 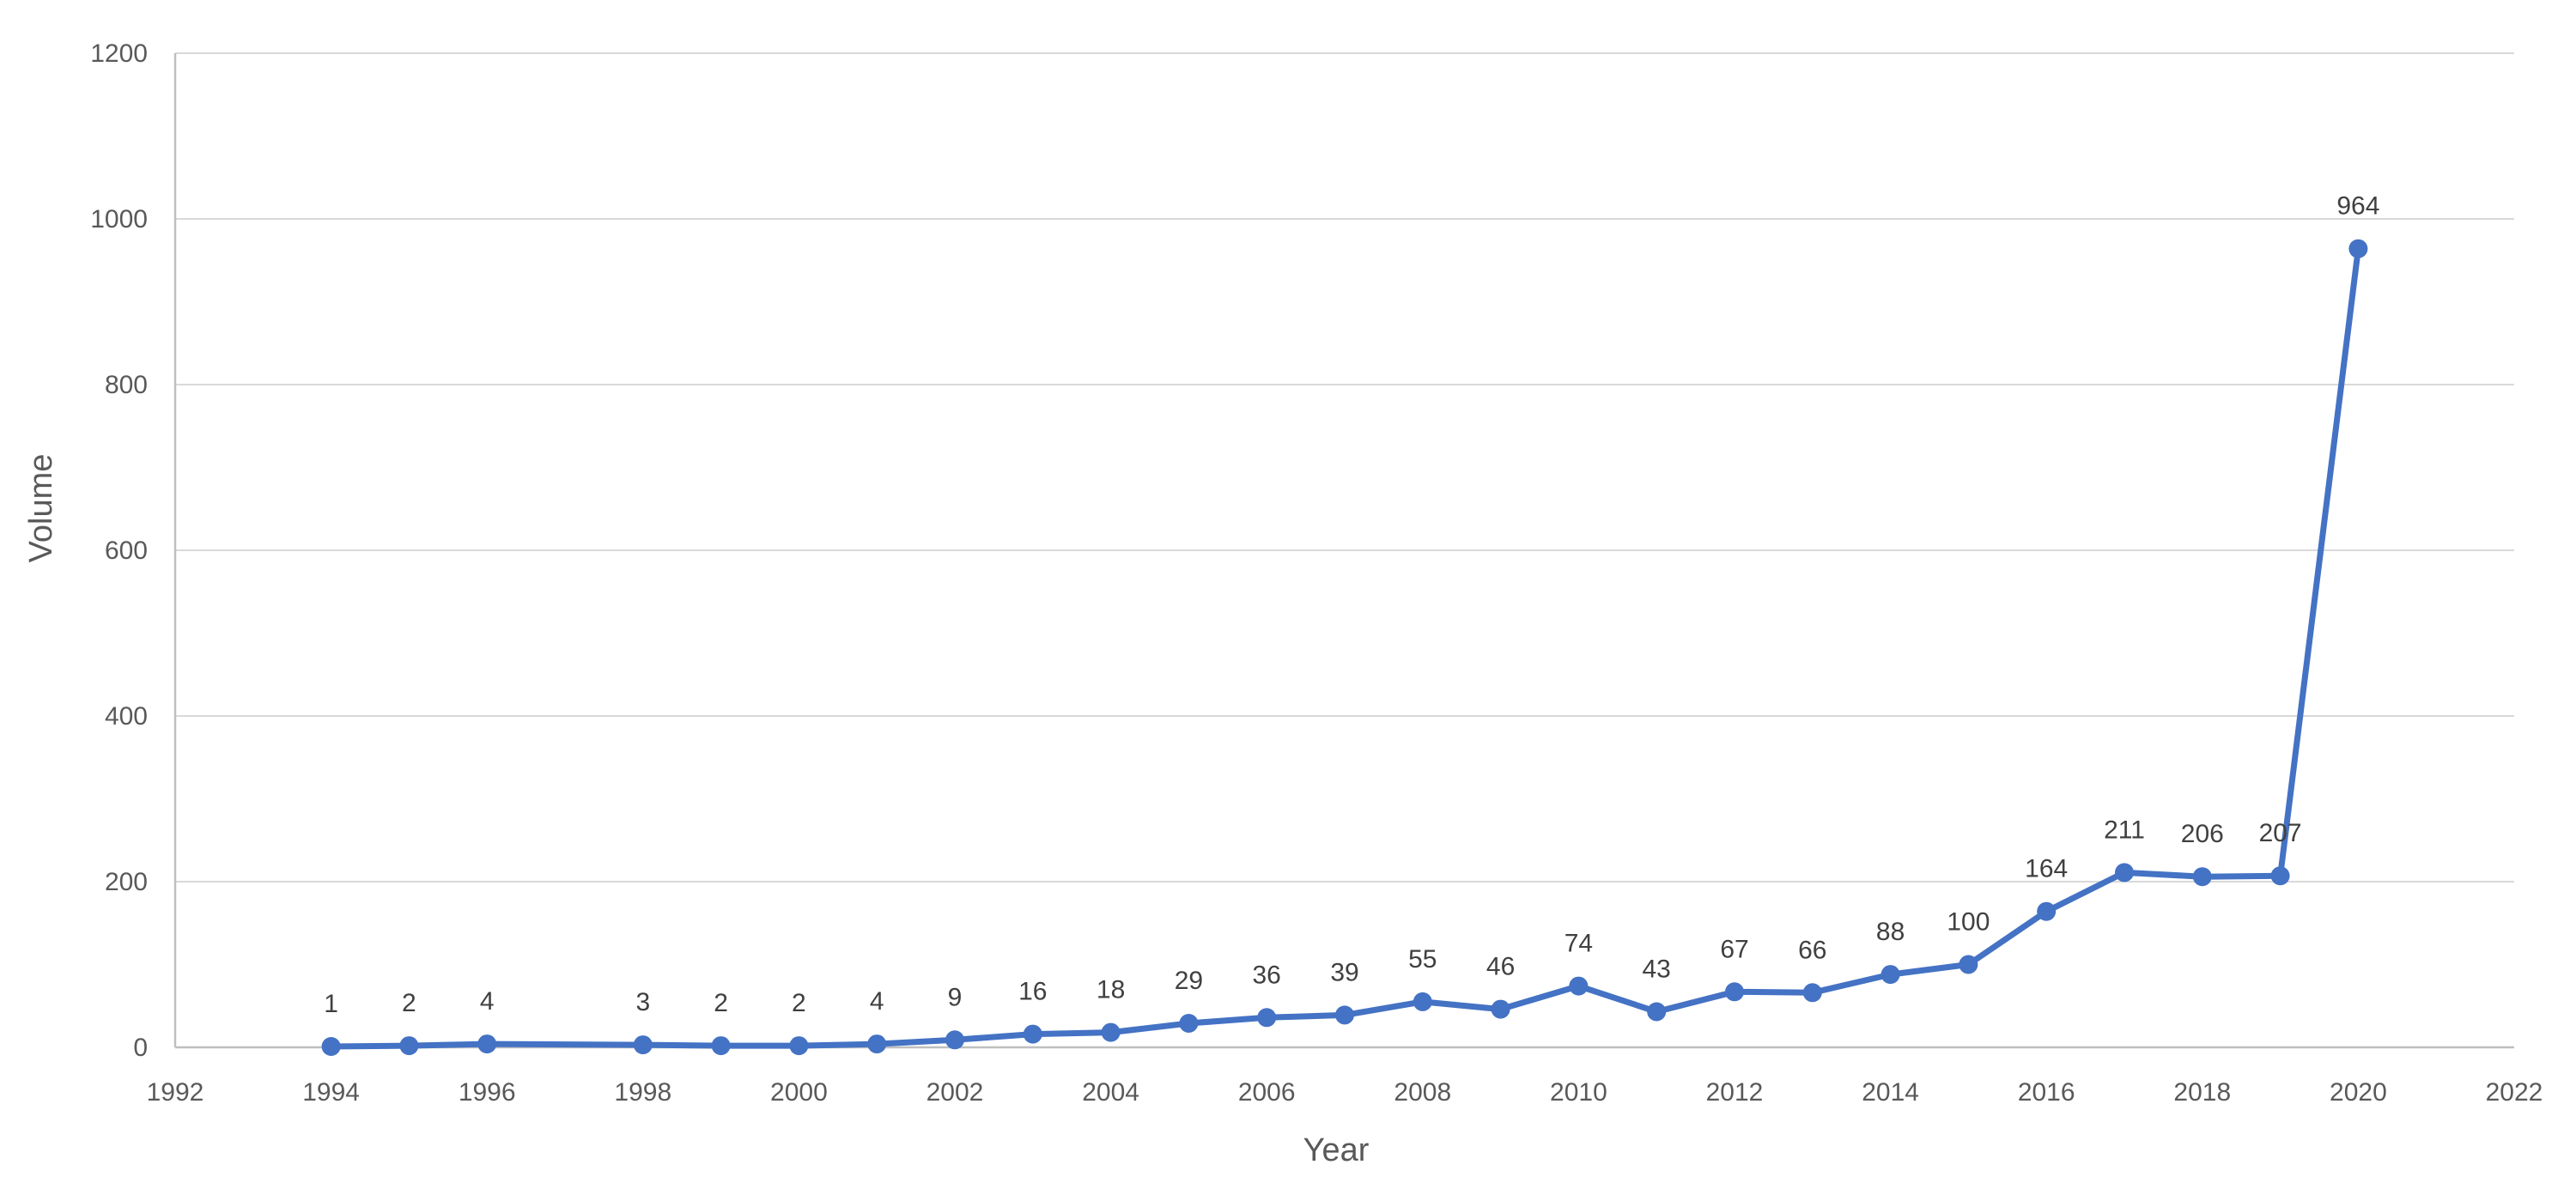 I want to click on data-point-marker-2002, so click(x=954, y=1040).